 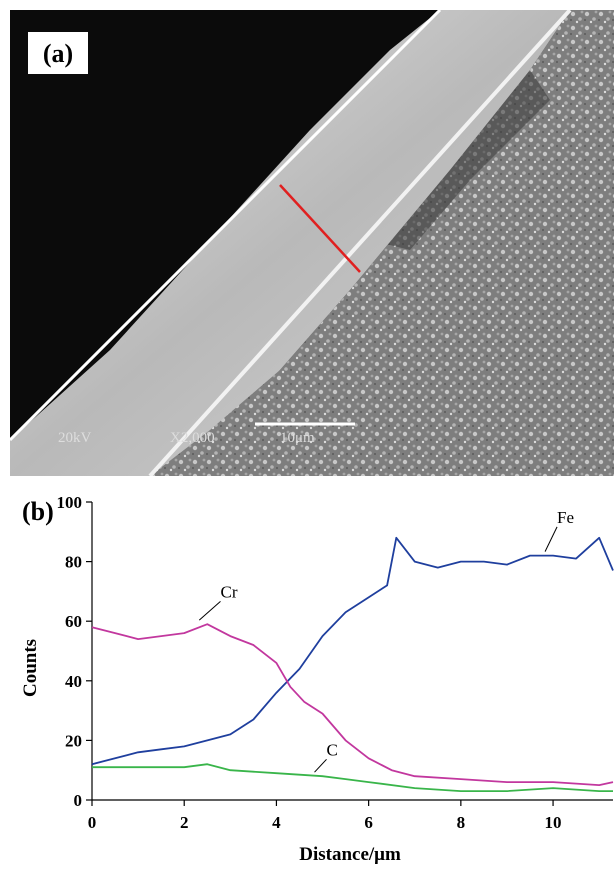 I want to click on y-tick-label: 60, so click(x=73, y=621).